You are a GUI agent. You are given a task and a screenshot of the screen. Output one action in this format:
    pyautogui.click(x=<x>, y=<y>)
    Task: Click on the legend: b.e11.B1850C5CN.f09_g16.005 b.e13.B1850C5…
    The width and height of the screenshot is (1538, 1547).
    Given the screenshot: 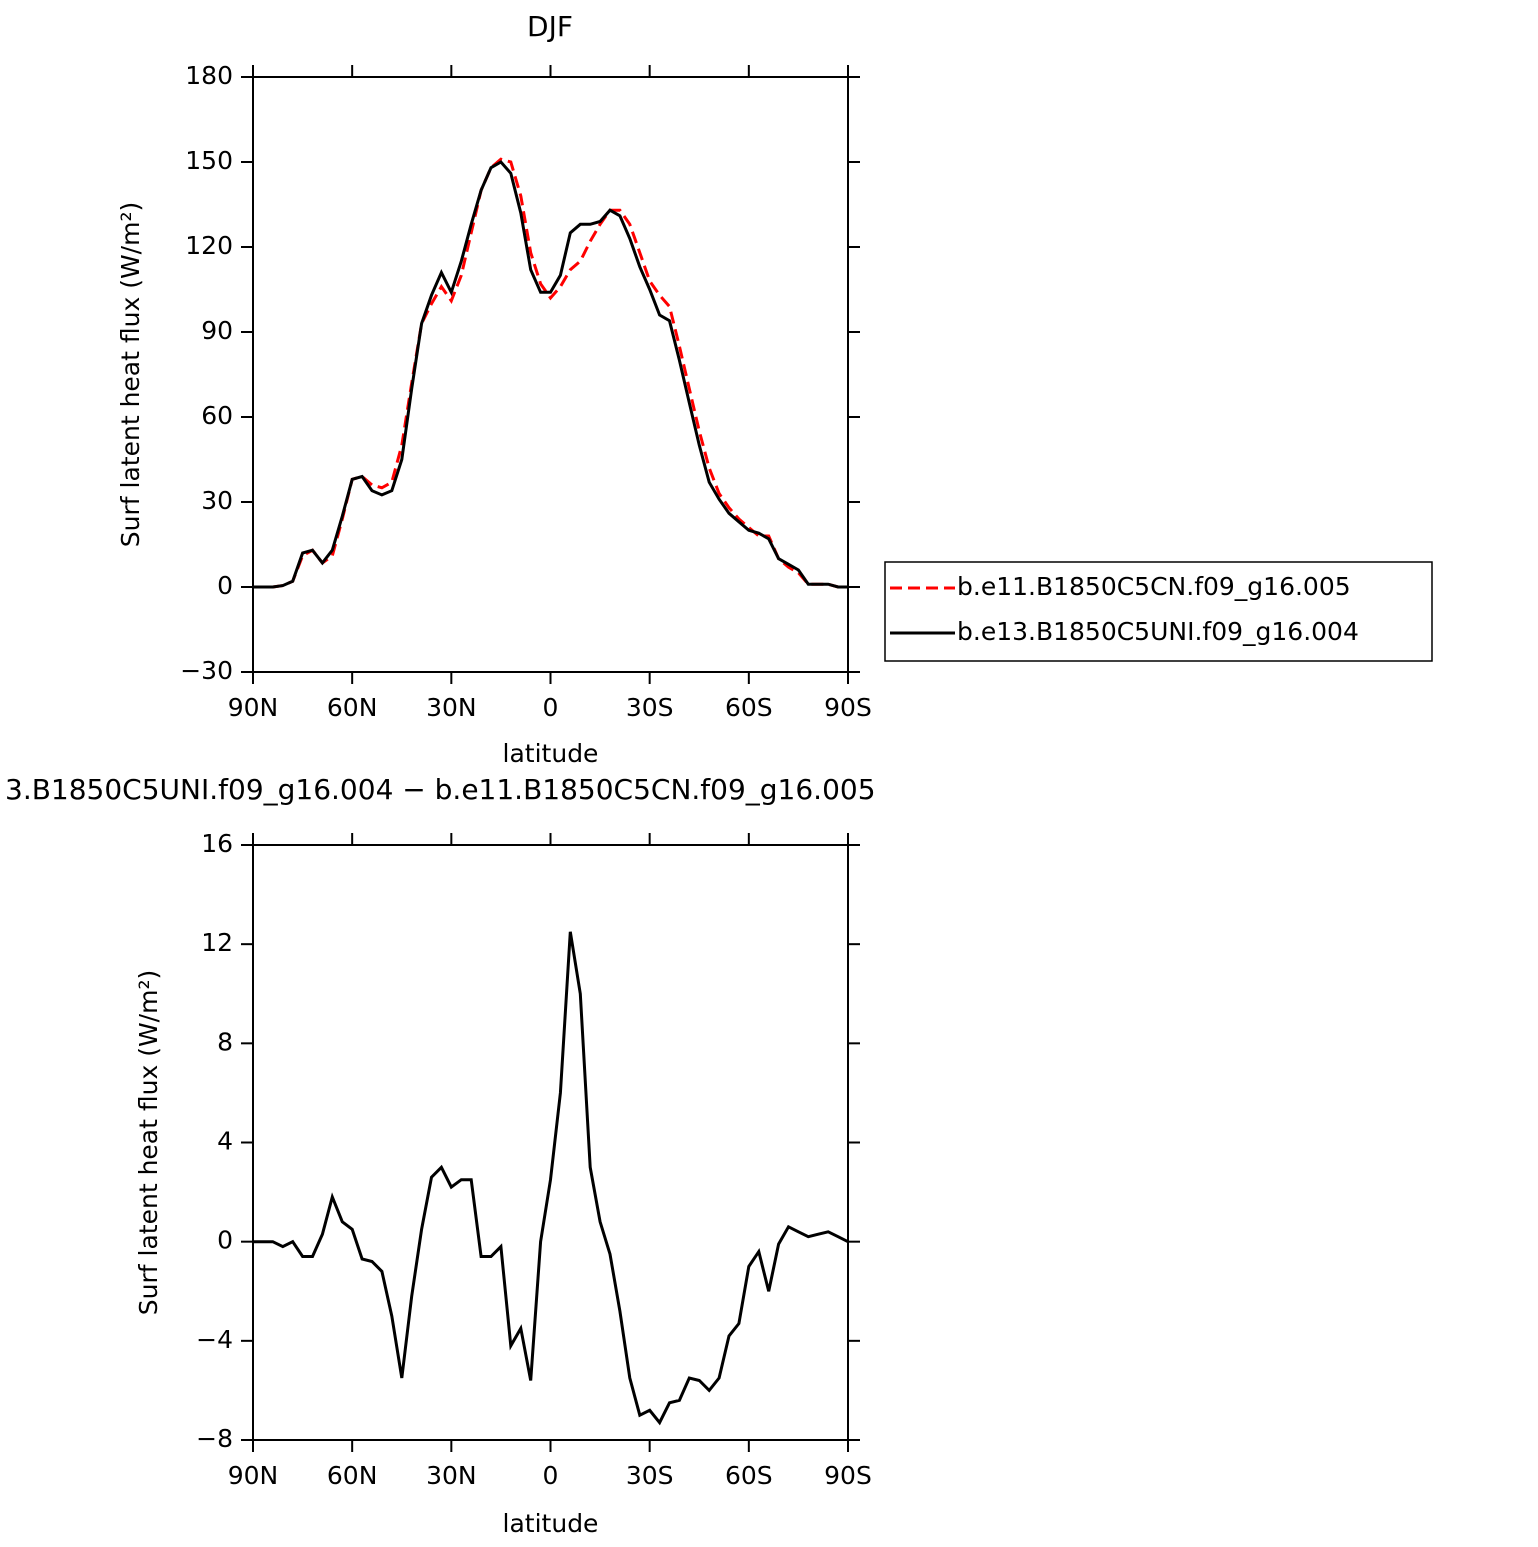 What is the action you would take?
    pyautogui.click(x=1158, y=611)
    